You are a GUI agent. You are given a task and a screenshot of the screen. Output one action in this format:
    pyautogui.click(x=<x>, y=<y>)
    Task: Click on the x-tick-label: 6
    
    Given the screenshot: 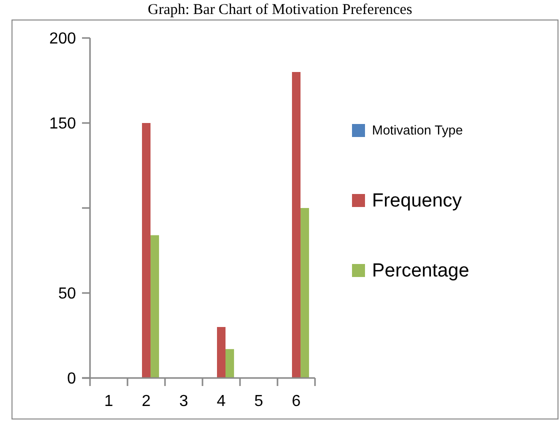 What is the action you would take?
    pyautogui.click(x=296, y=401)
    